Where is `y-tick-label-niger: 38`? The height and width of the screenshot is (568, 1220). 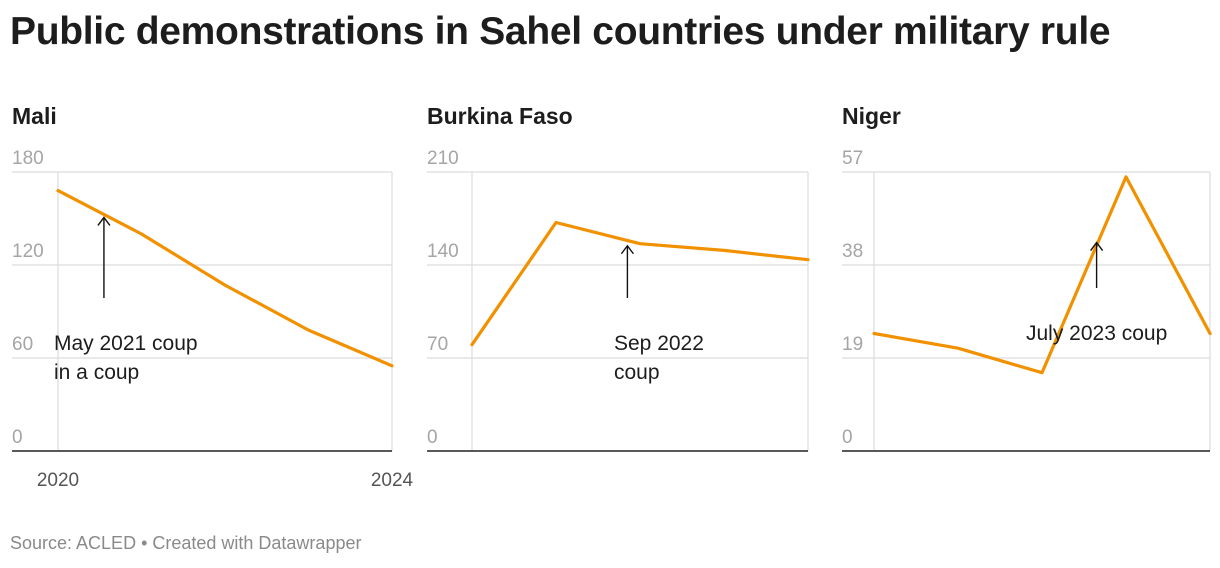
y-tick-label-niger: 38 is located at coordinates (852, 251).